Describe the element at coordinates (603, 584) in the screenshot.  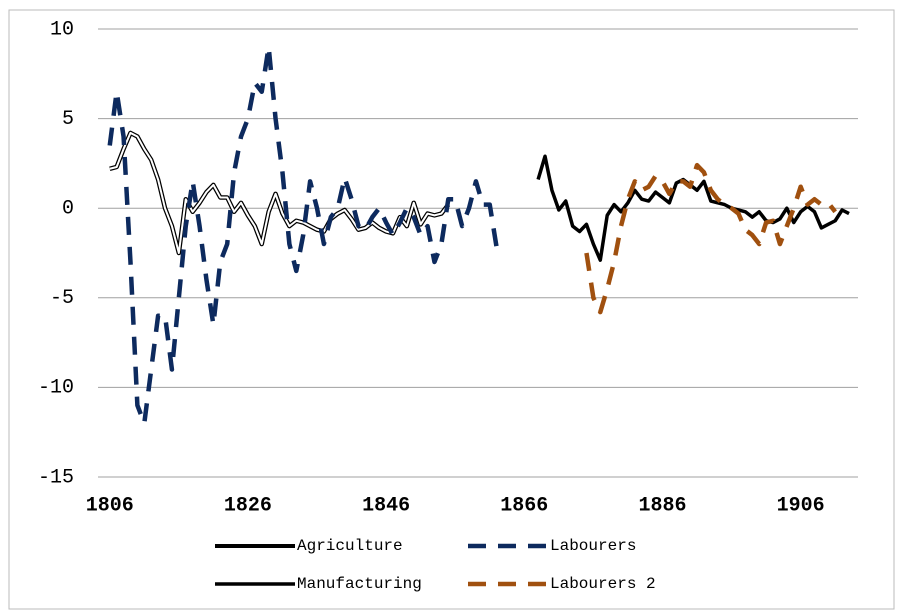
I see `legend-label: Labourers 2` at that location.